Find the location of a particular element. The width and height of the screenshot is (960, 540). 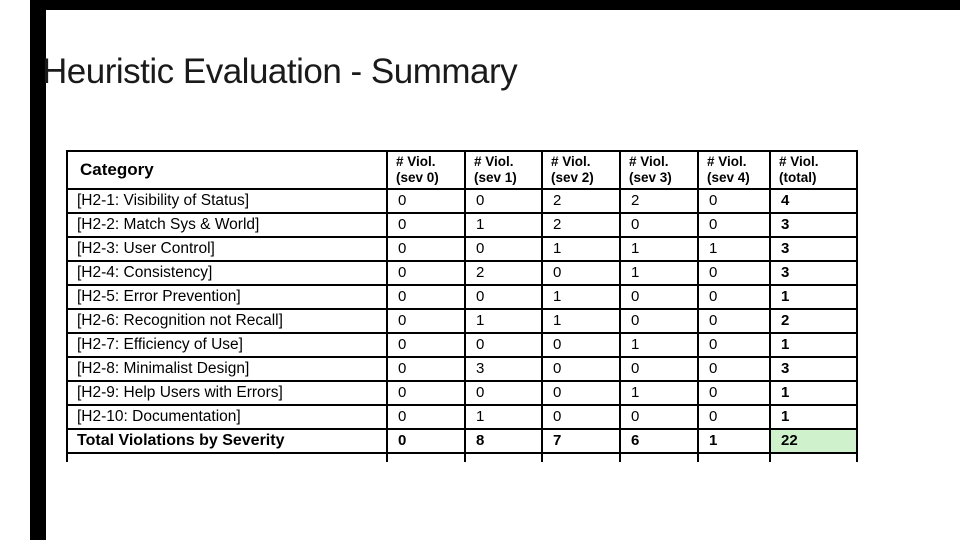

header-cell-severity: # Viol. (sev 0) is located at coordinates (426, 170).